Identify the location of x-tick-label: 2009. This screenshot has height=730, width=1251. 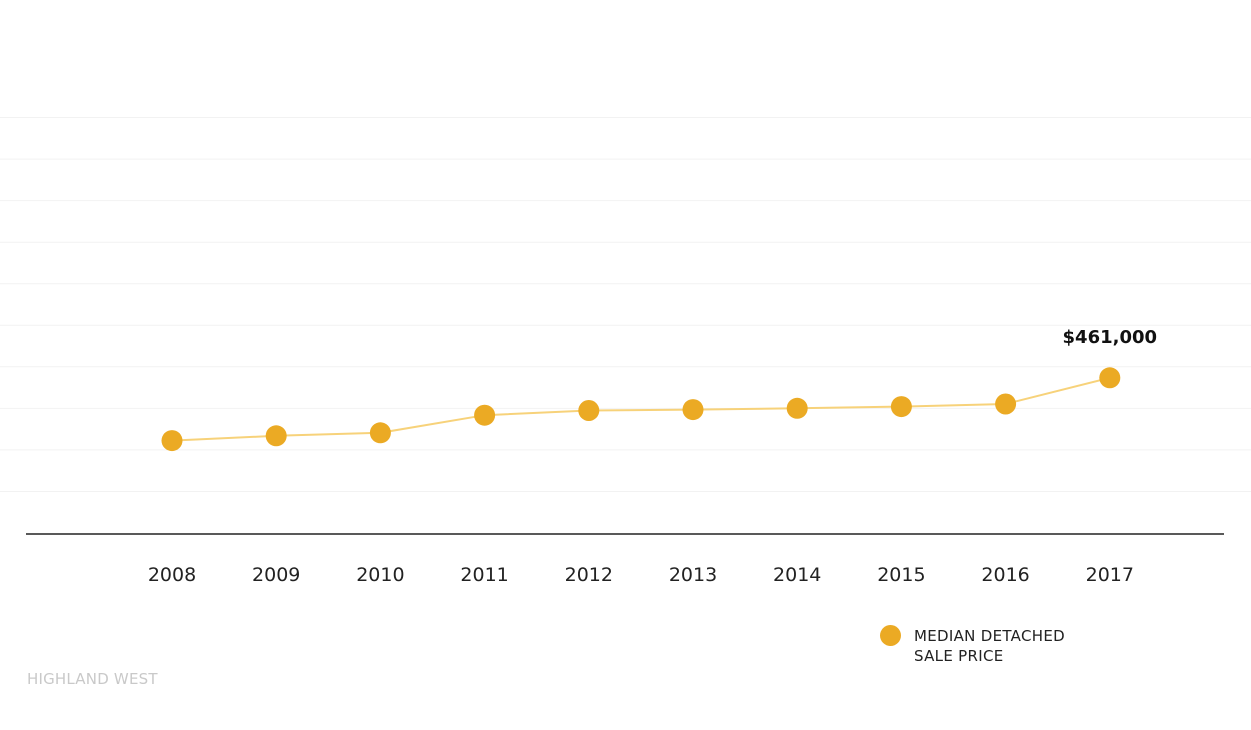
(276, 575).